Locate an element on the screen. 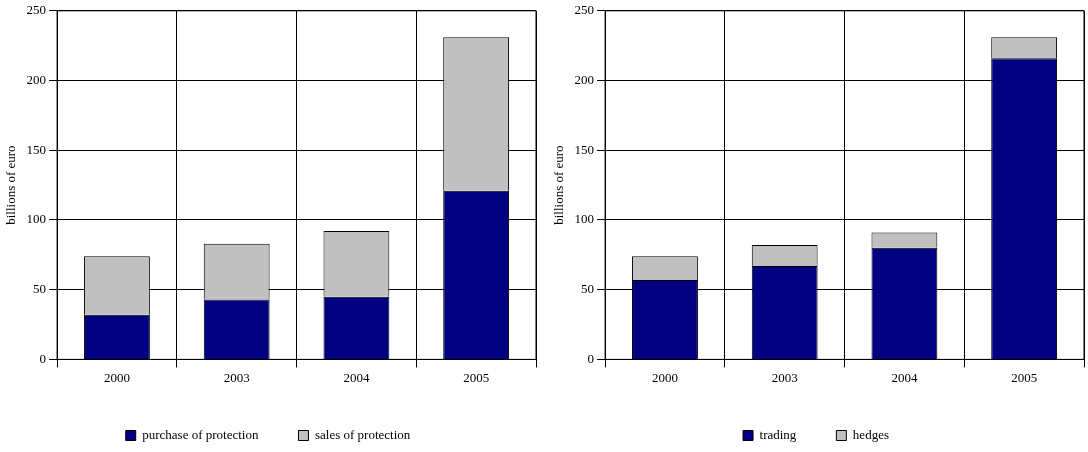  legend-label: purchase of protection is located at coordinates (200, 434).